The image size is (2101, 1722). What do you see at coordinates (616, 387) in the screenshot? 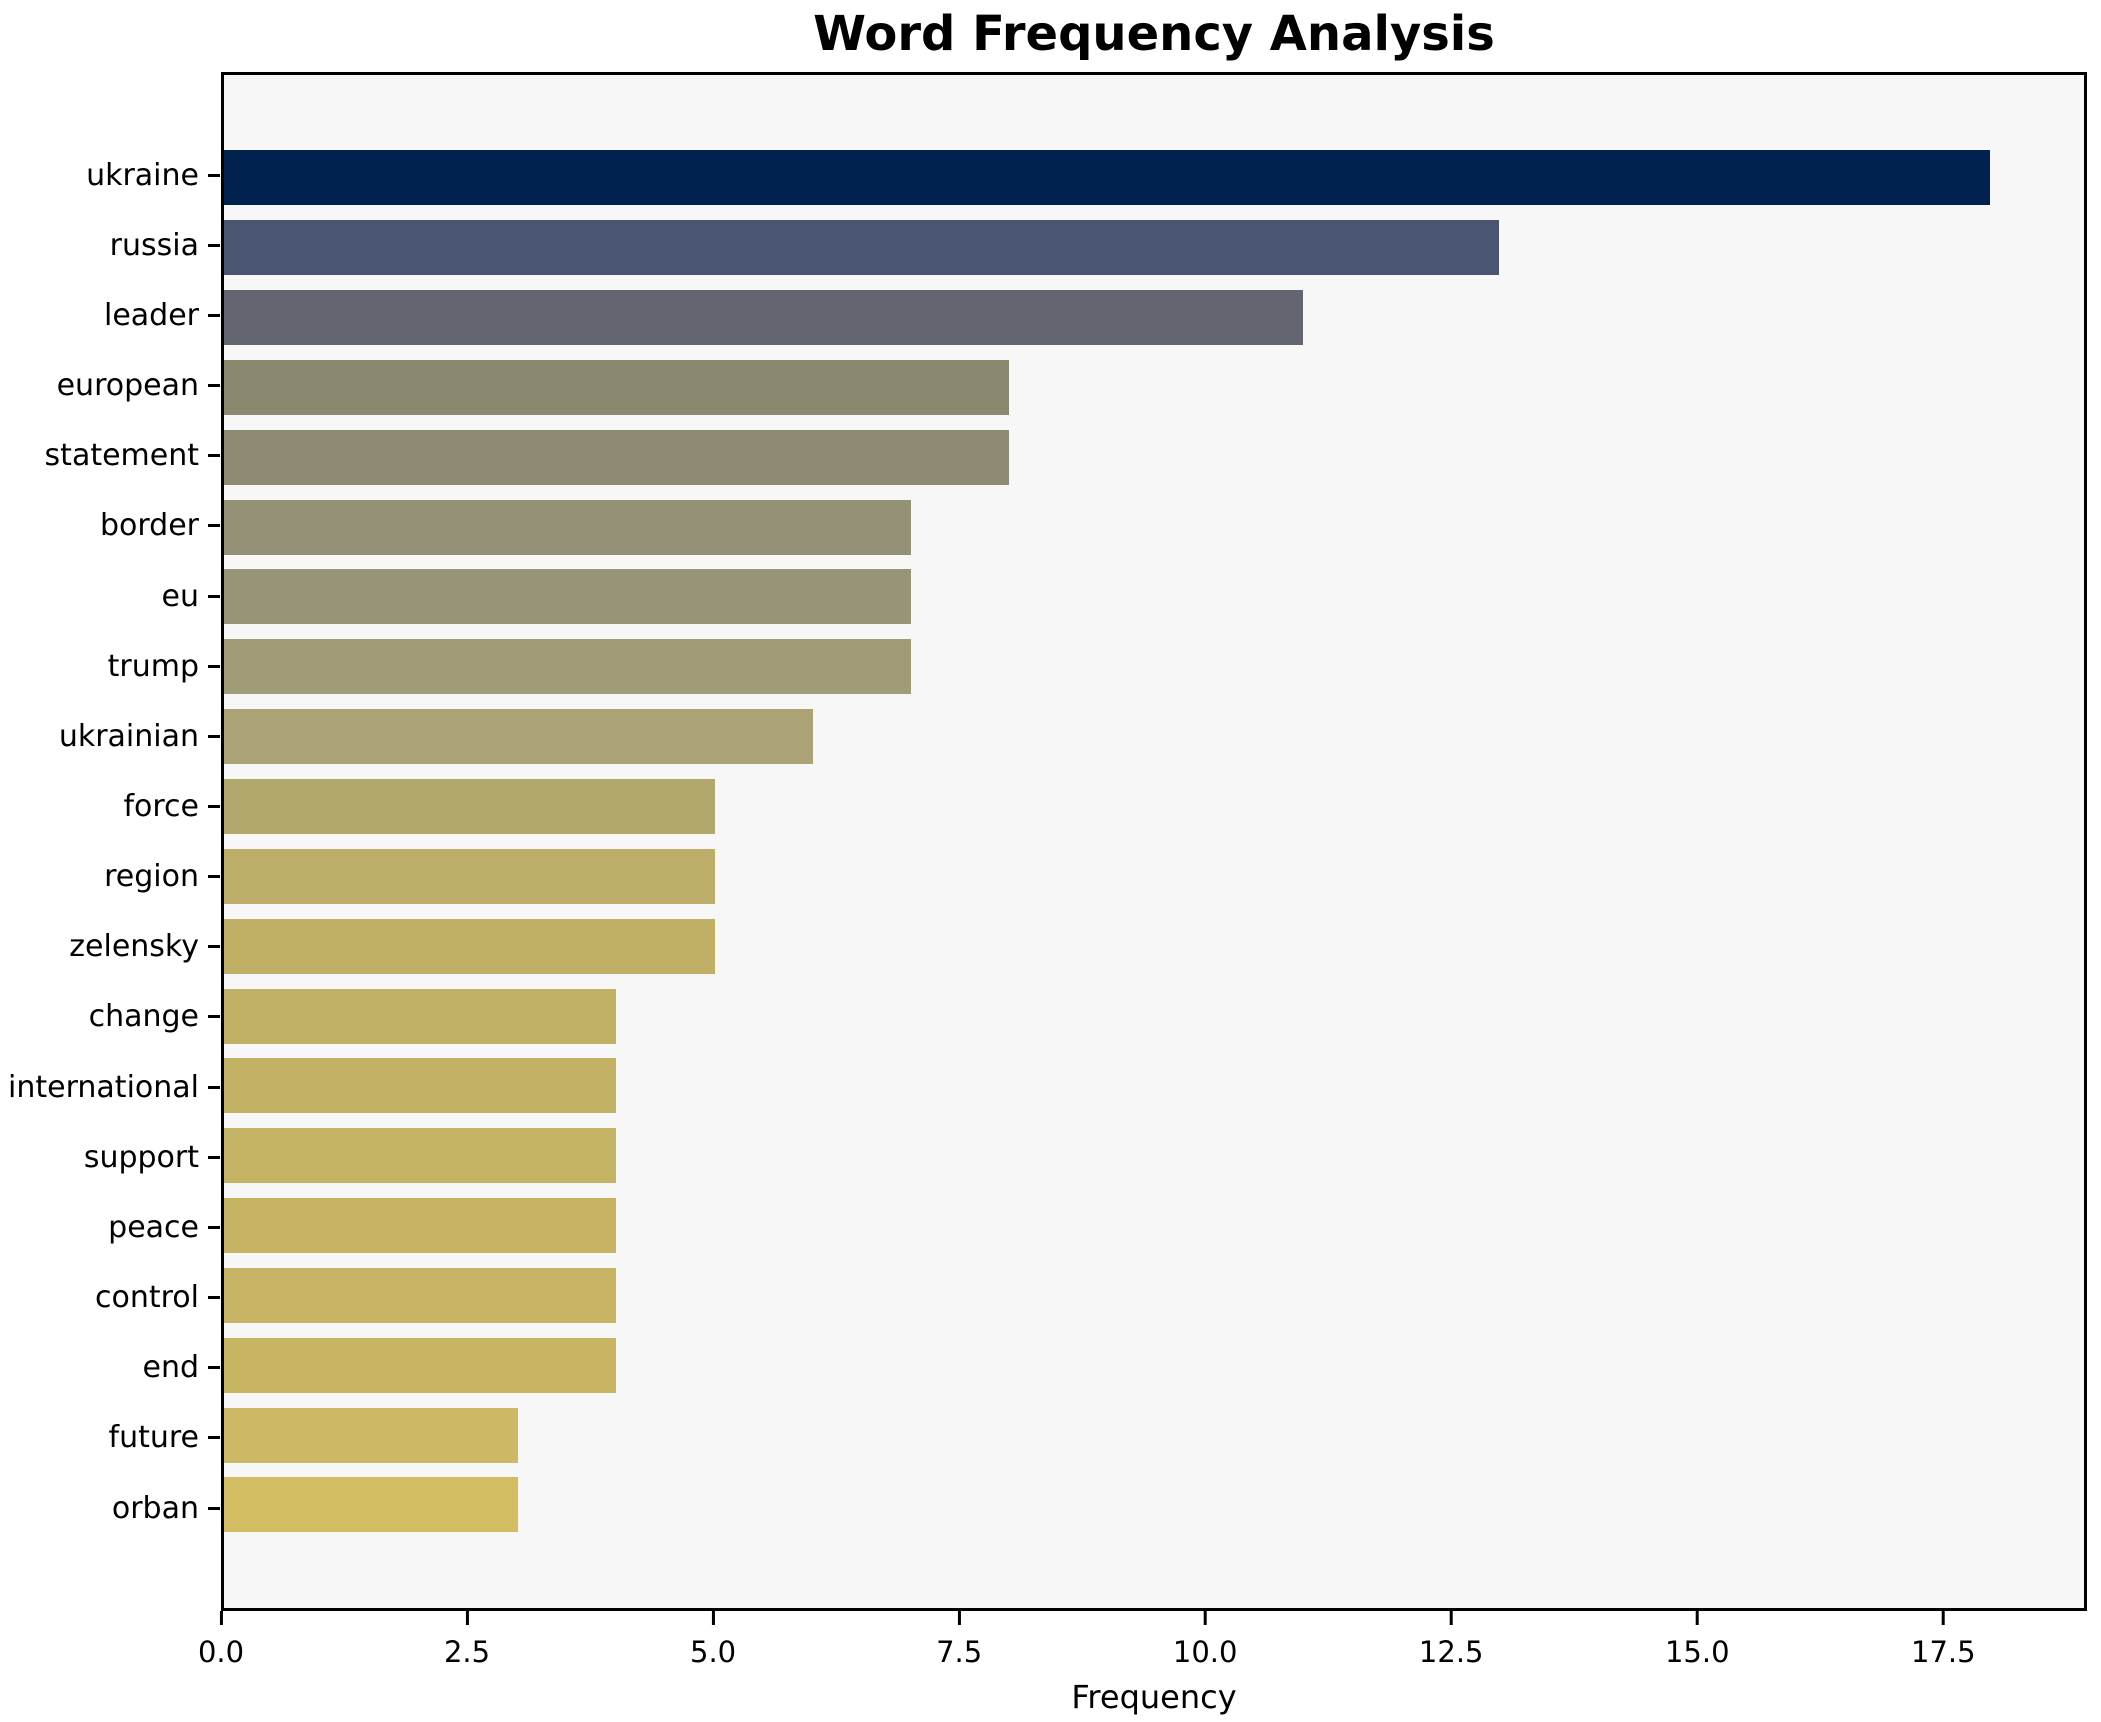
I see `bar-european` at bounding box center [616, 387].